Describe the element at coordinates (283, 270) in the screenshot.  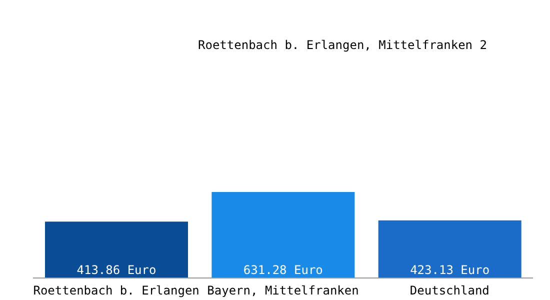
I see `data-label: 631.28 Euro` at that location.